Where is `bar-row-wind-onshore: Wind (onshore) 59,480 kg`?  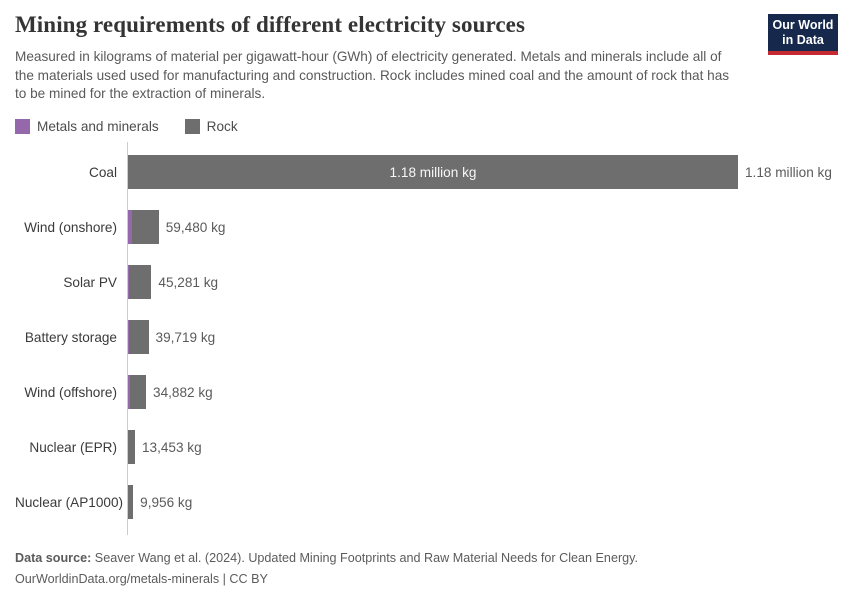
bar-row-wind-onshore: Wind (onshore) 59,480 kg is located at coordinates (426, 227).